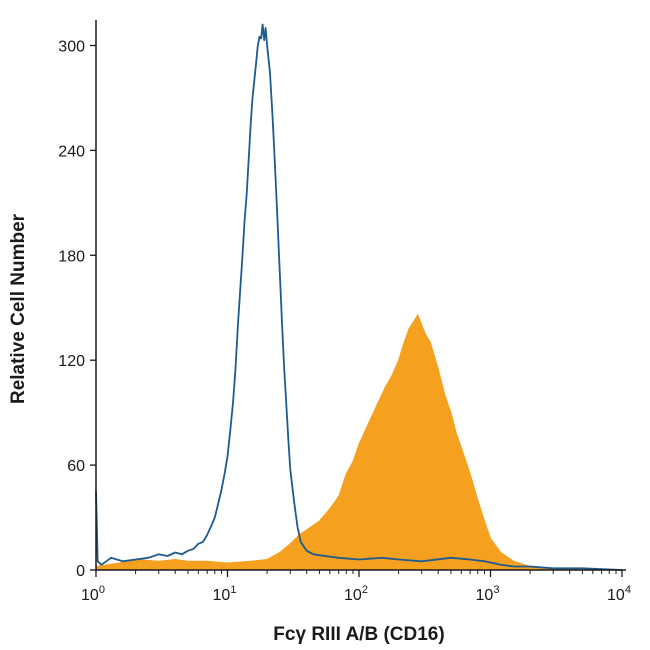  I want to click on y-tick-label: 60, so click(76, 466).